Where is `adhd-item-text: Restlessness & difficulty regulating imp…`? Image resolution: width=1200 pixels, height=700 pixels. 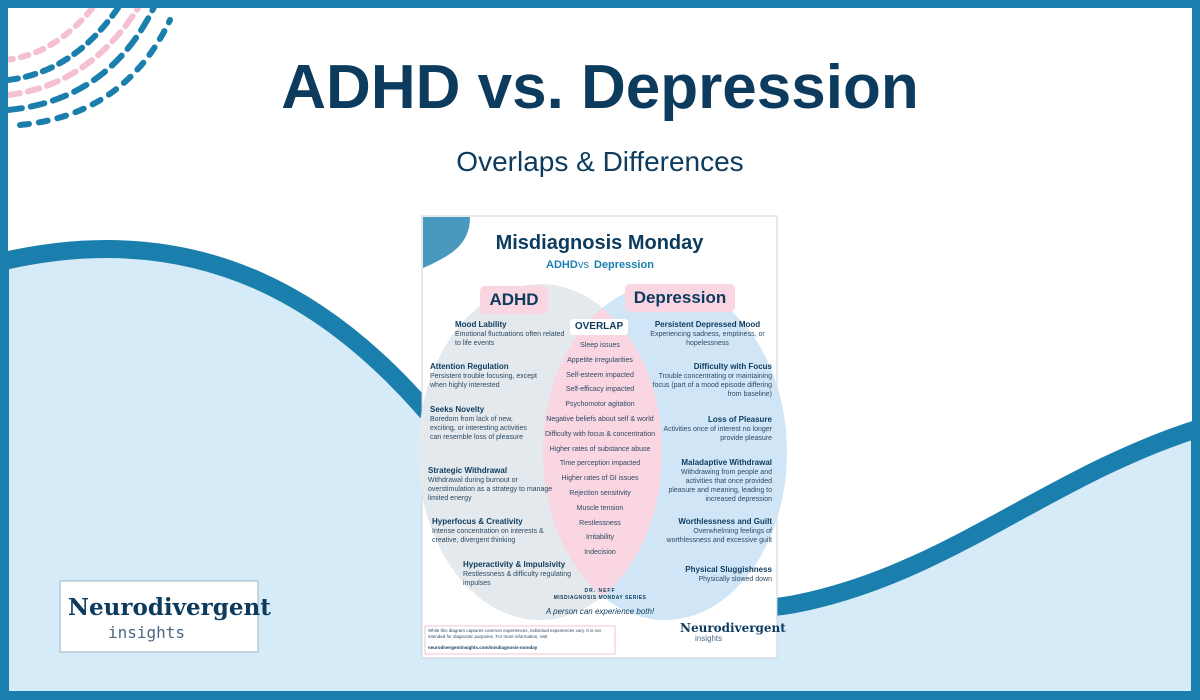 adhd-item-text: Restlessness & difficulty regulating imp… is located at coordinates (517, 579).